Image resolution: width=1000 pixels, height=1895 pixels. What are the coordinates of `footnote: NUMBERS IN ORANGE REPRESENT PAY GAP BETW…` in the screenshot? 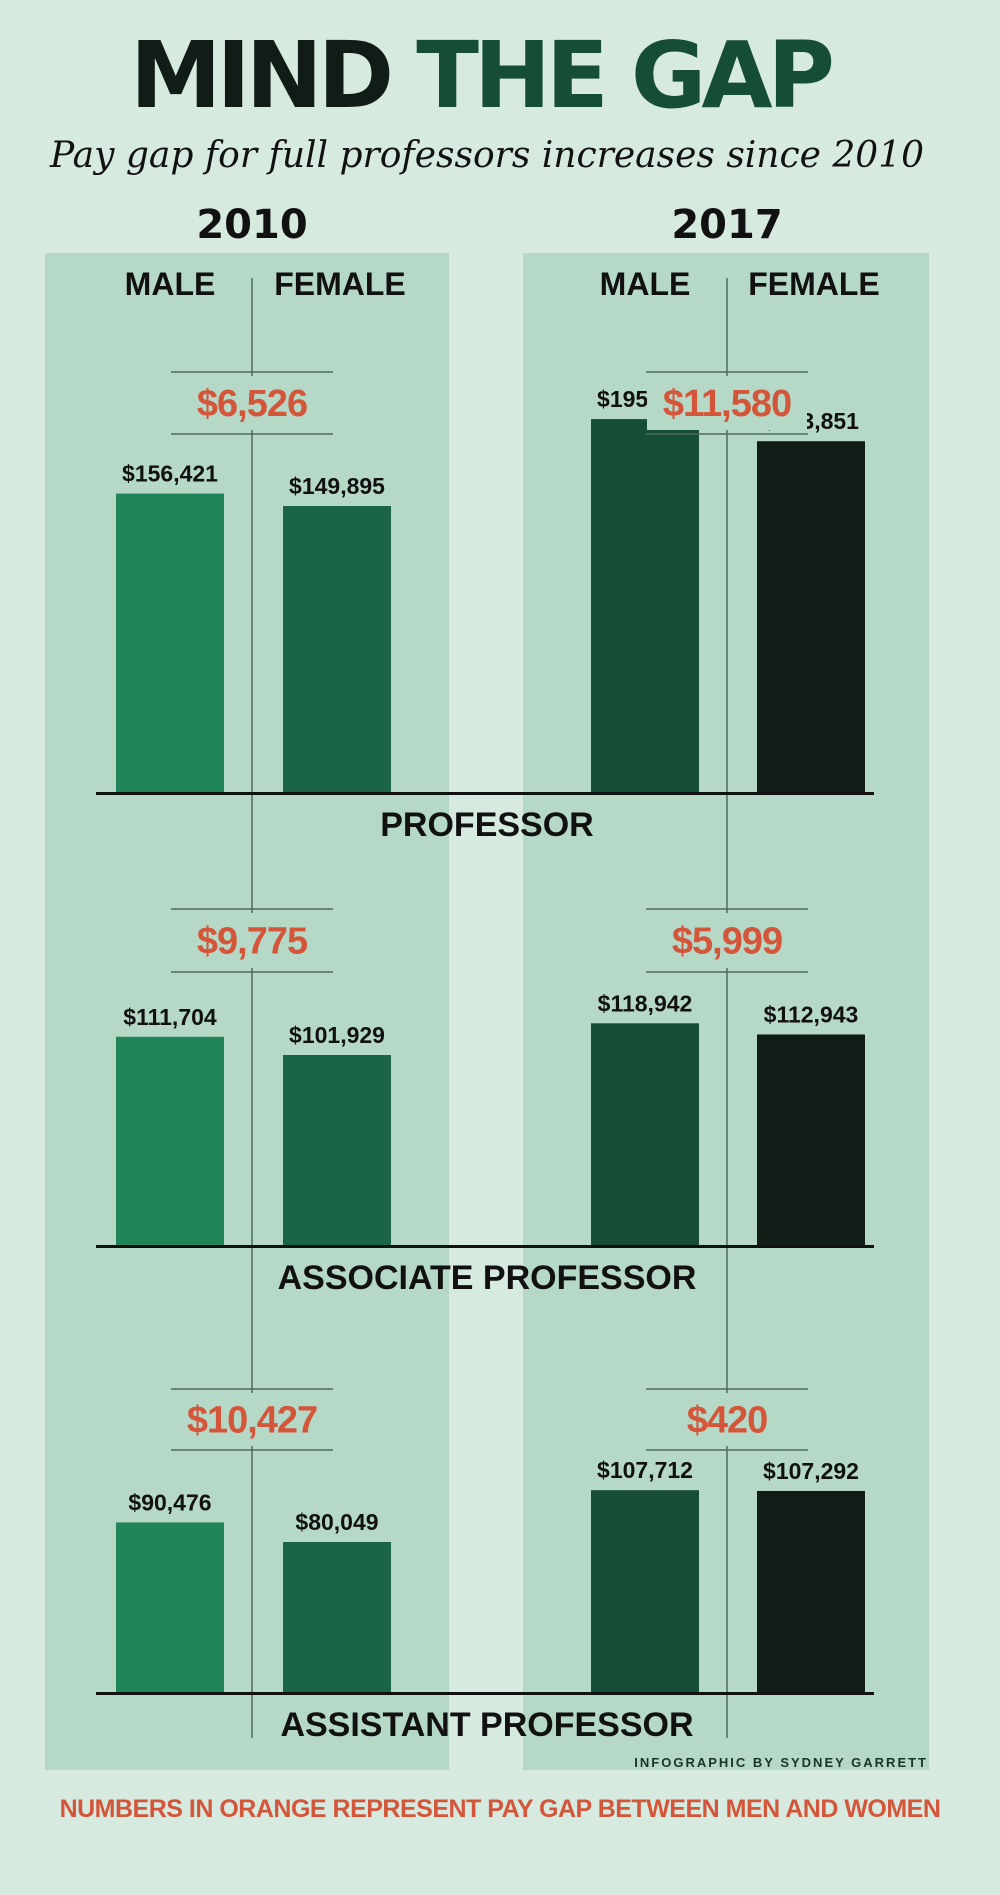 It's located at (500, 1809).